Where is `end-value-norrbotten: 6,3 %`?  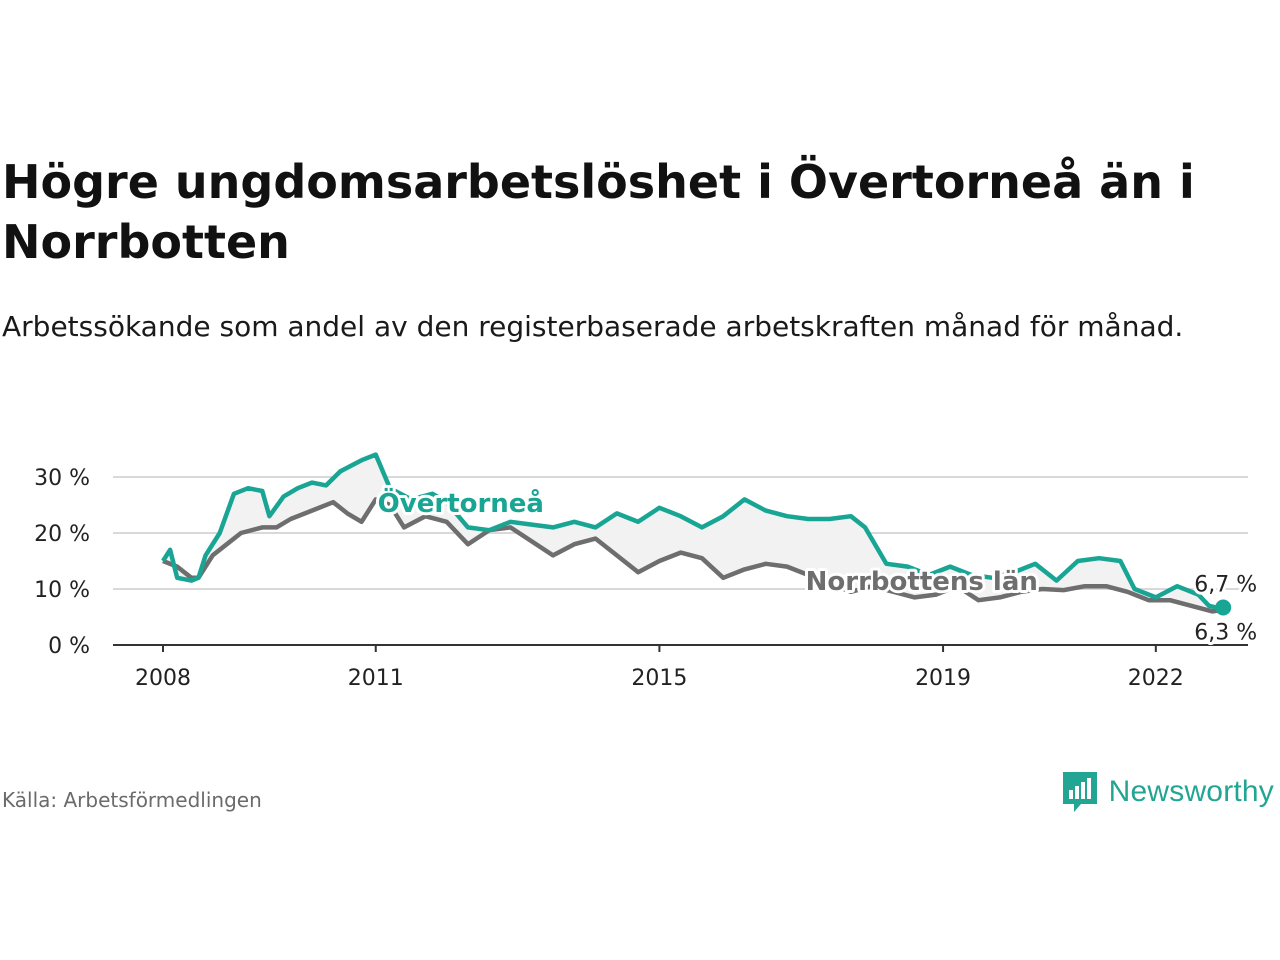
end-value-norrbotten: 6,3 % is located at coordinates (1225, 633).